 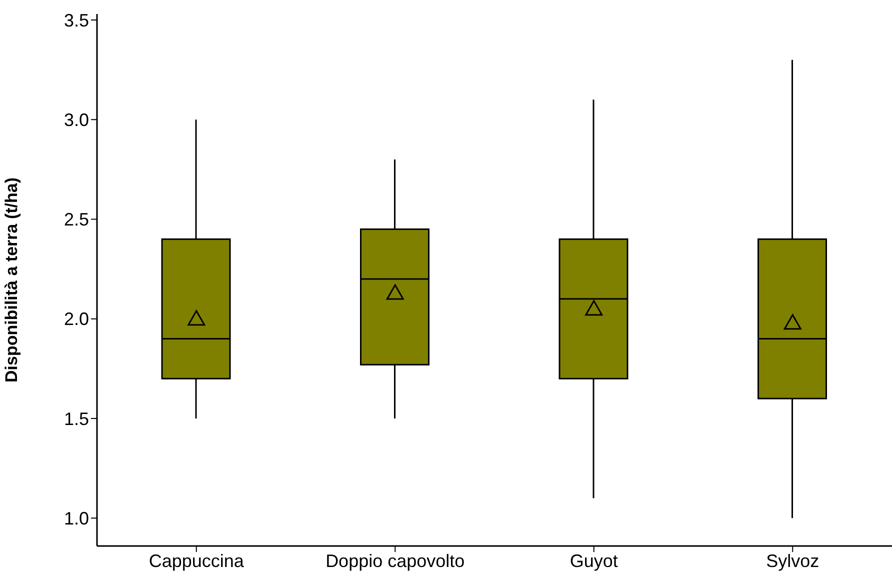 I want to click on x-tick-label: Sylvoz, so click(x=793, y=560).